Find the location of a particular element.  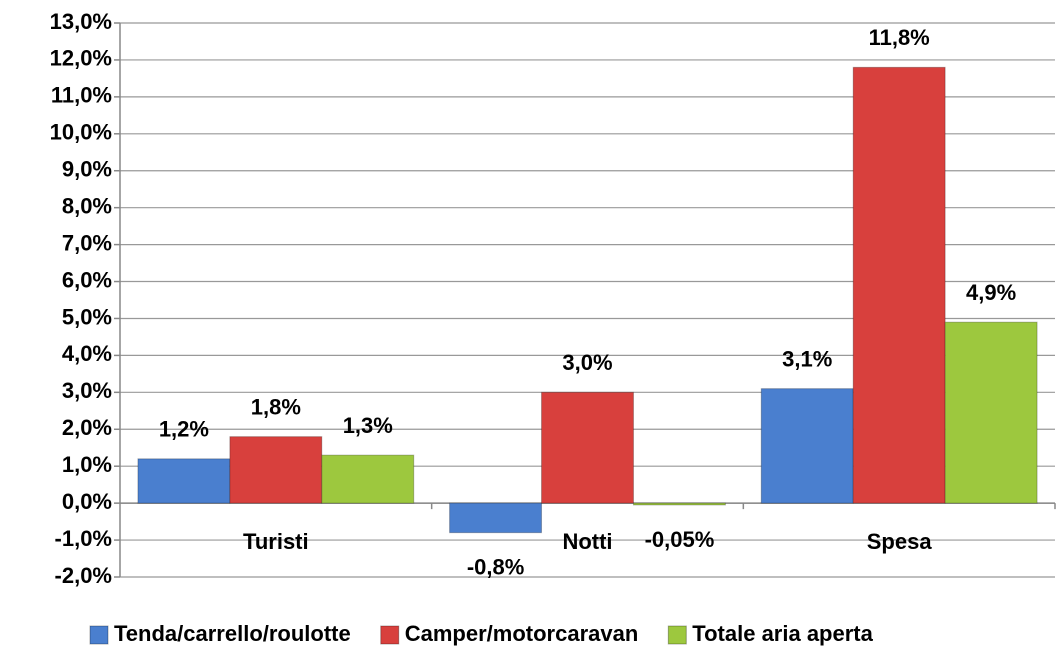

y-tick-label: 9,0% is located at coordinates (87, 169).